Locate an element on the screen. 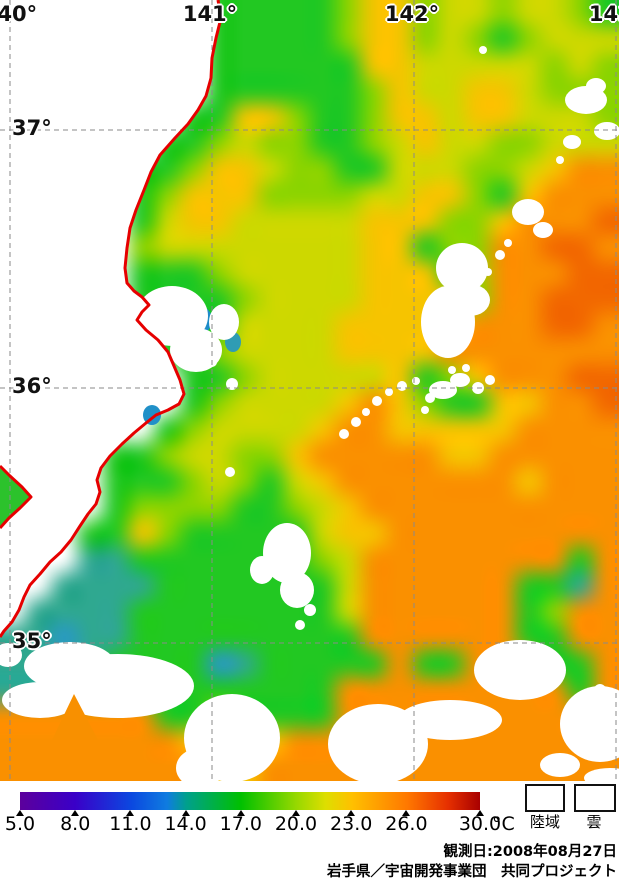 The image size is (619, 881). legend-cloud-label: 雲 is located at coordinates (594, 822).